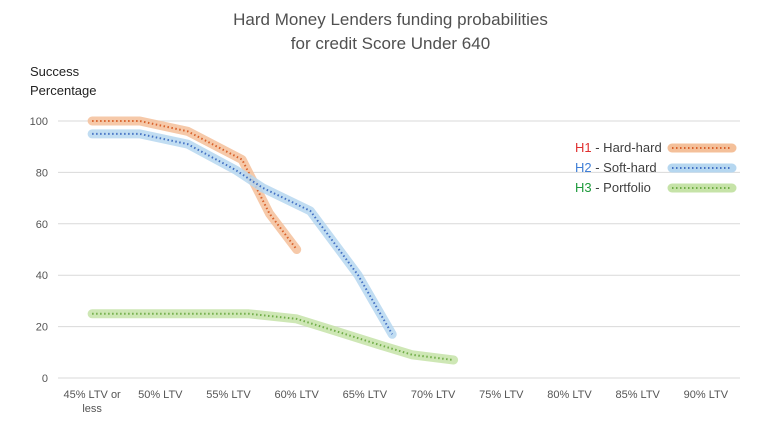 This screenshot has width=781, height=429. I want to click on x-tick-label: 45% LTV or less, so click(92, 402).